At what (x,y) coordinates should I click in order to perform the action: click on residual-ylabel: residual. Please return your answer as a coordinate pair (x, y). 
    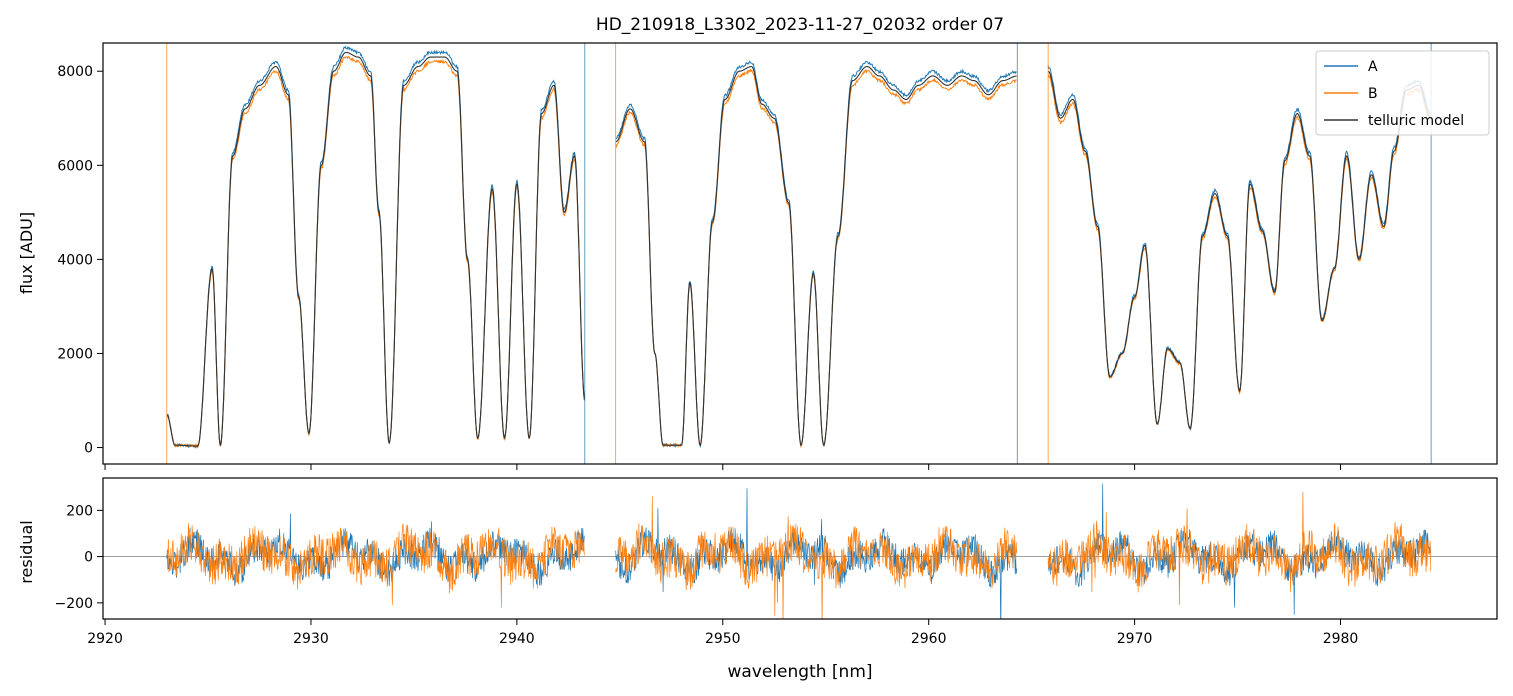
    Looking at the image, I should click on (26, 551).